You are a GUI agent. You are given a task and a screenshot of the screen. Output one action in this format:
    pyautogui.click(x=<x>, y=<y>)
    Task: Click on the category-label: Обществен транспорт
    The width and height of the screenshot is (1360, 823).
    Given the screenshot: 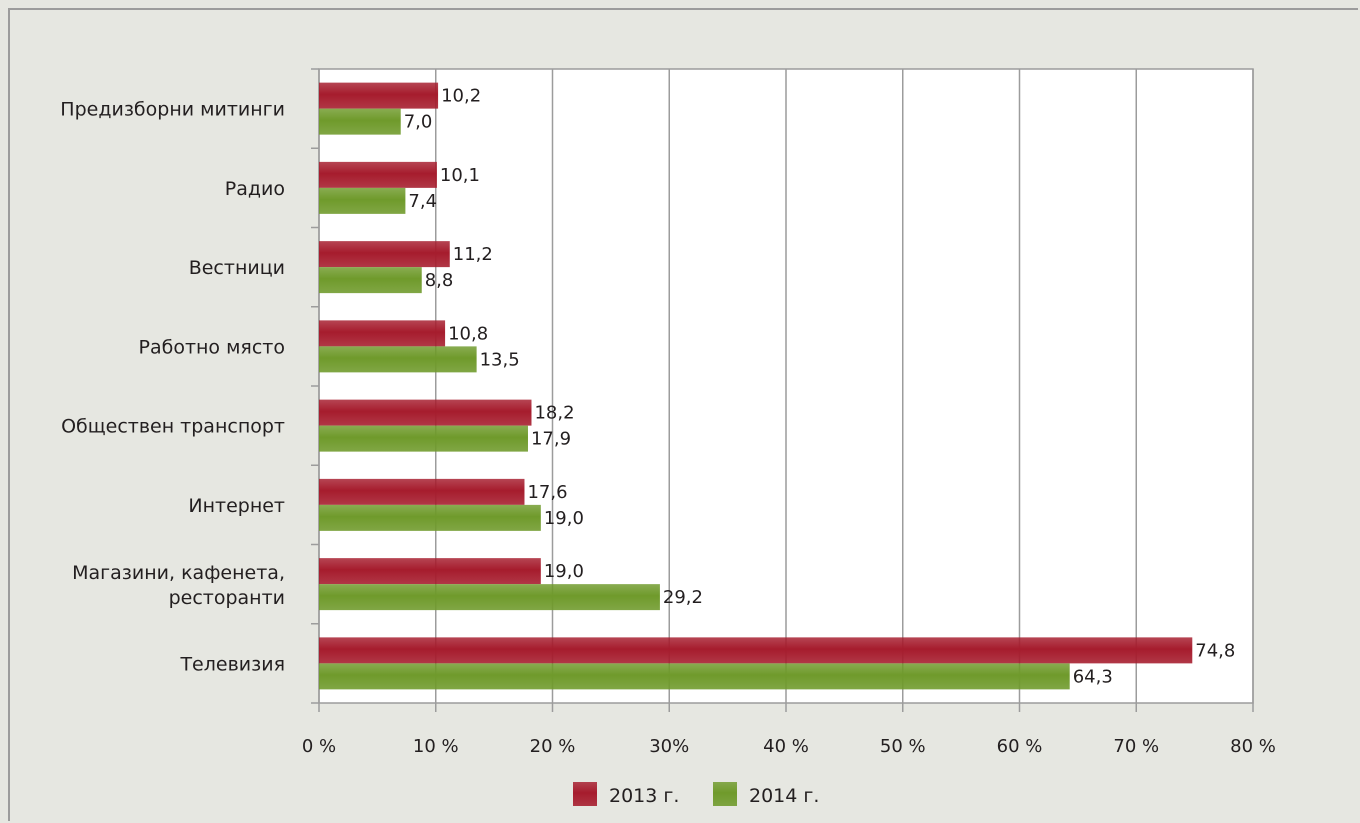 What is the action you would take?
    pyautogui.click(x=173, y=427)
    